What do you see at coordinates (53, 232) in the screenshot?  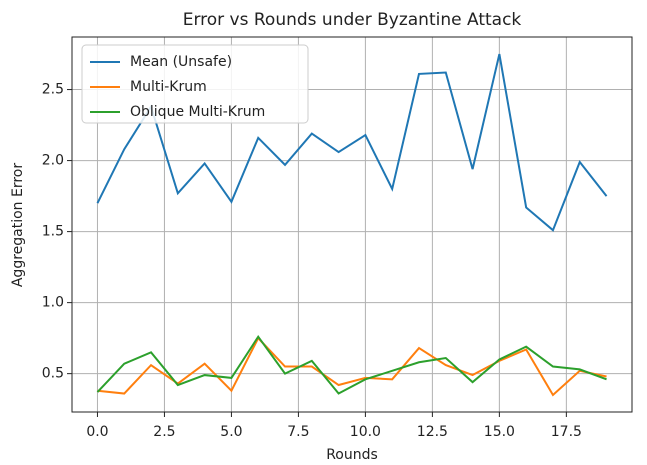 I see `y-tick-label: 1.5` at bounding box center [53, 232].